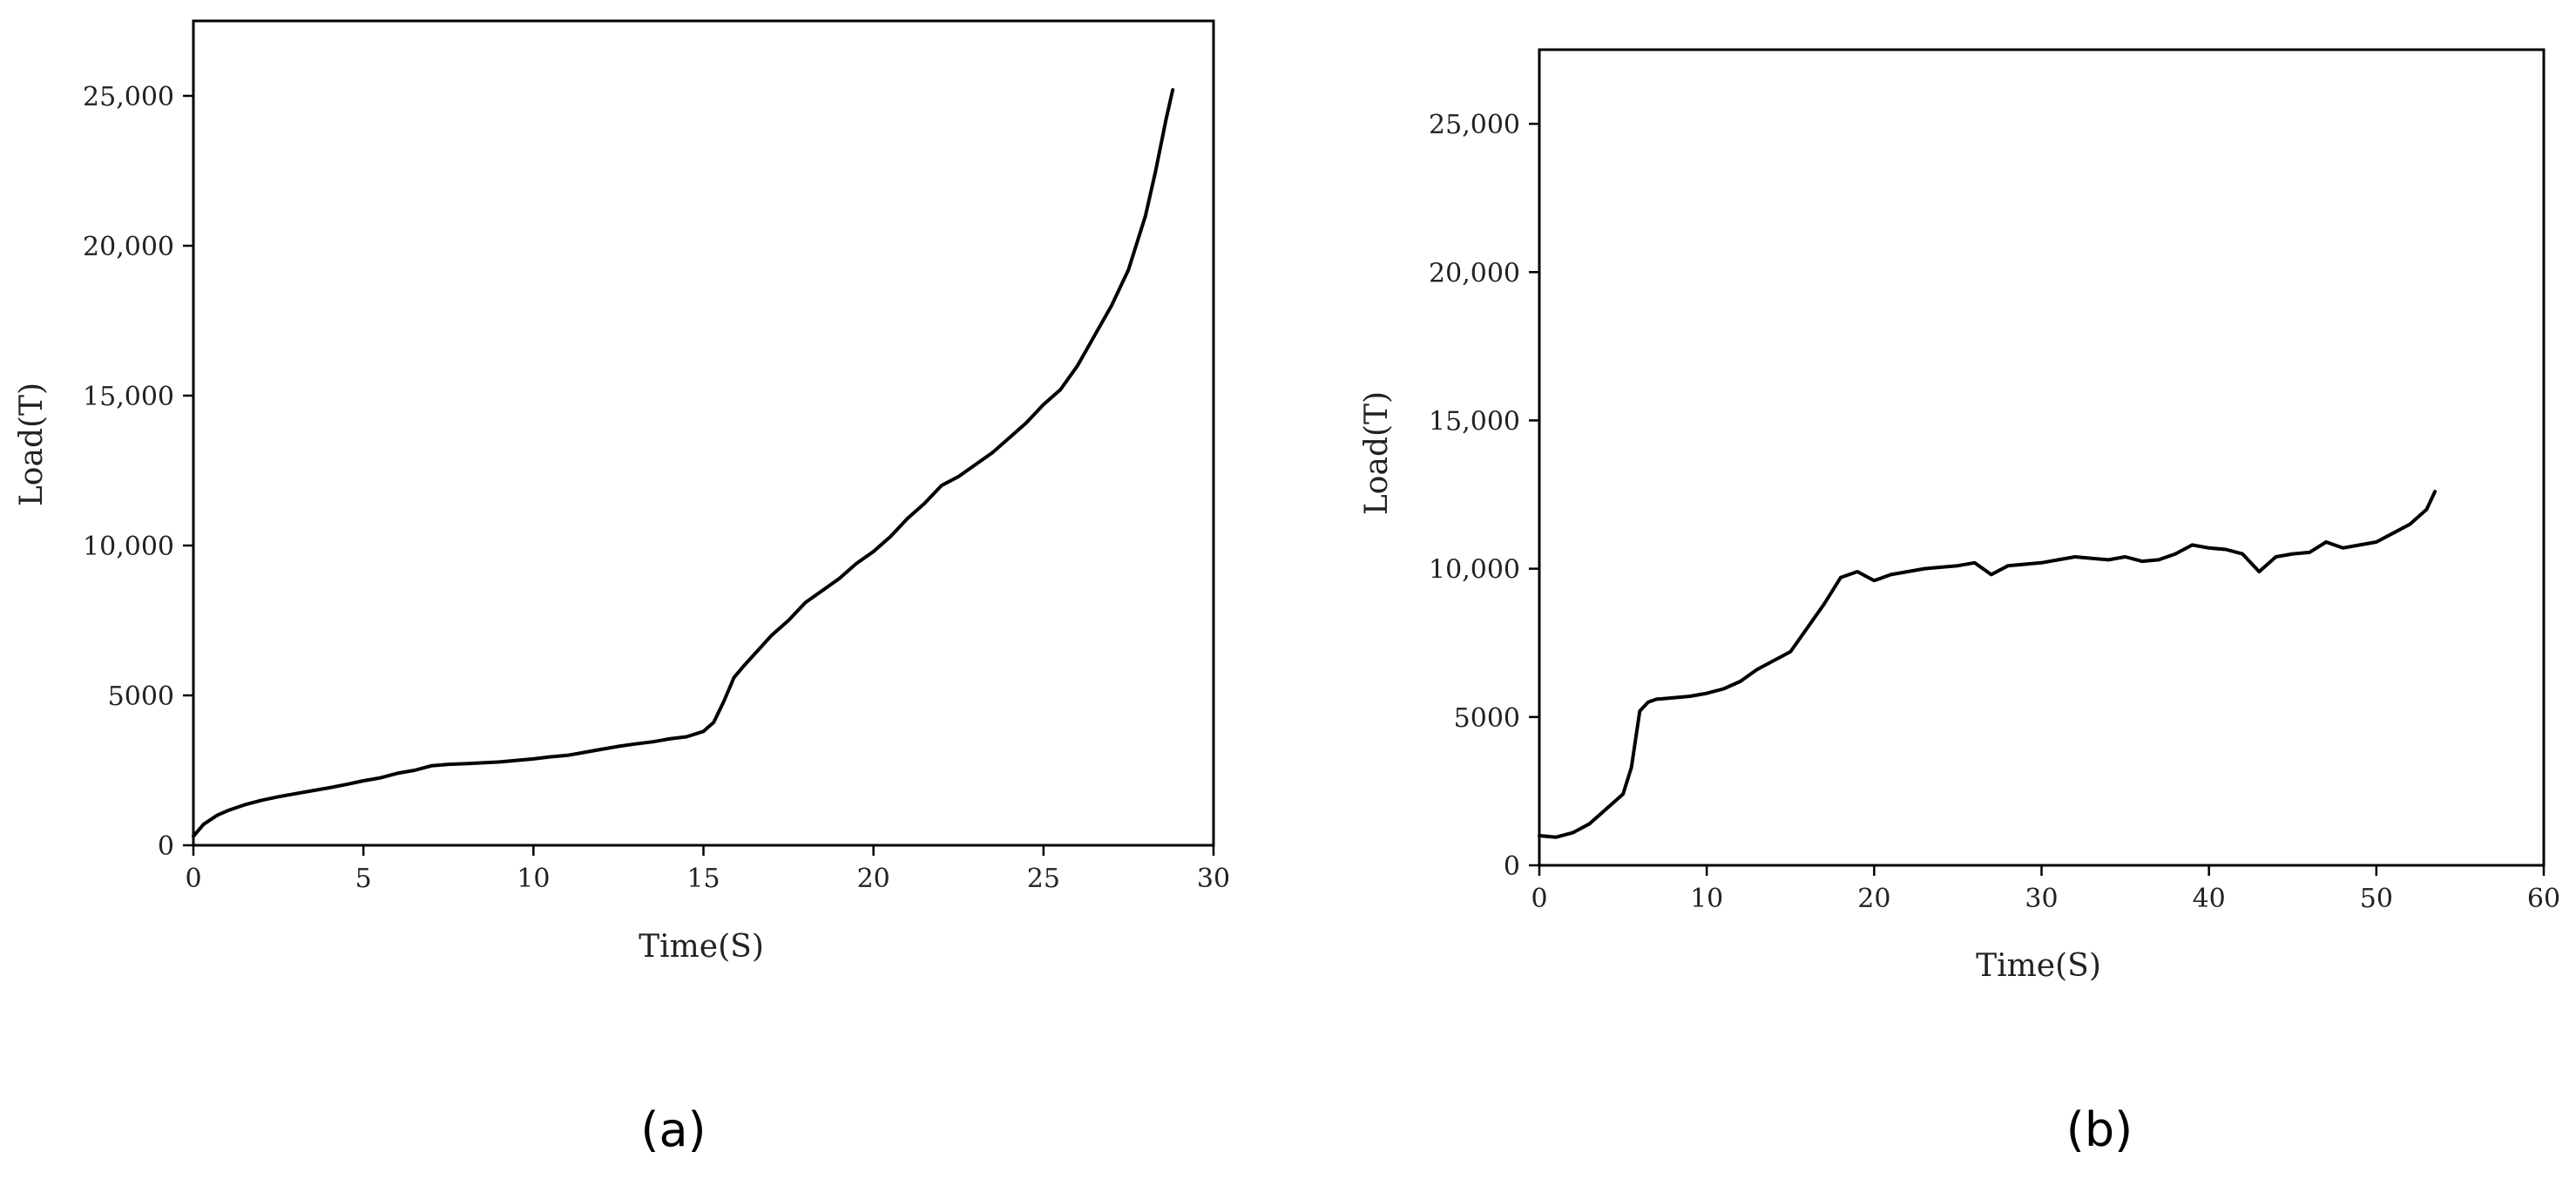 The width and height of the screenshot is (2576, 1186). What do you see at coordinates (1474, 125) in the screenshot?
I see `y-tick-label-b: 25,000` at bounding box center [1474, 125].